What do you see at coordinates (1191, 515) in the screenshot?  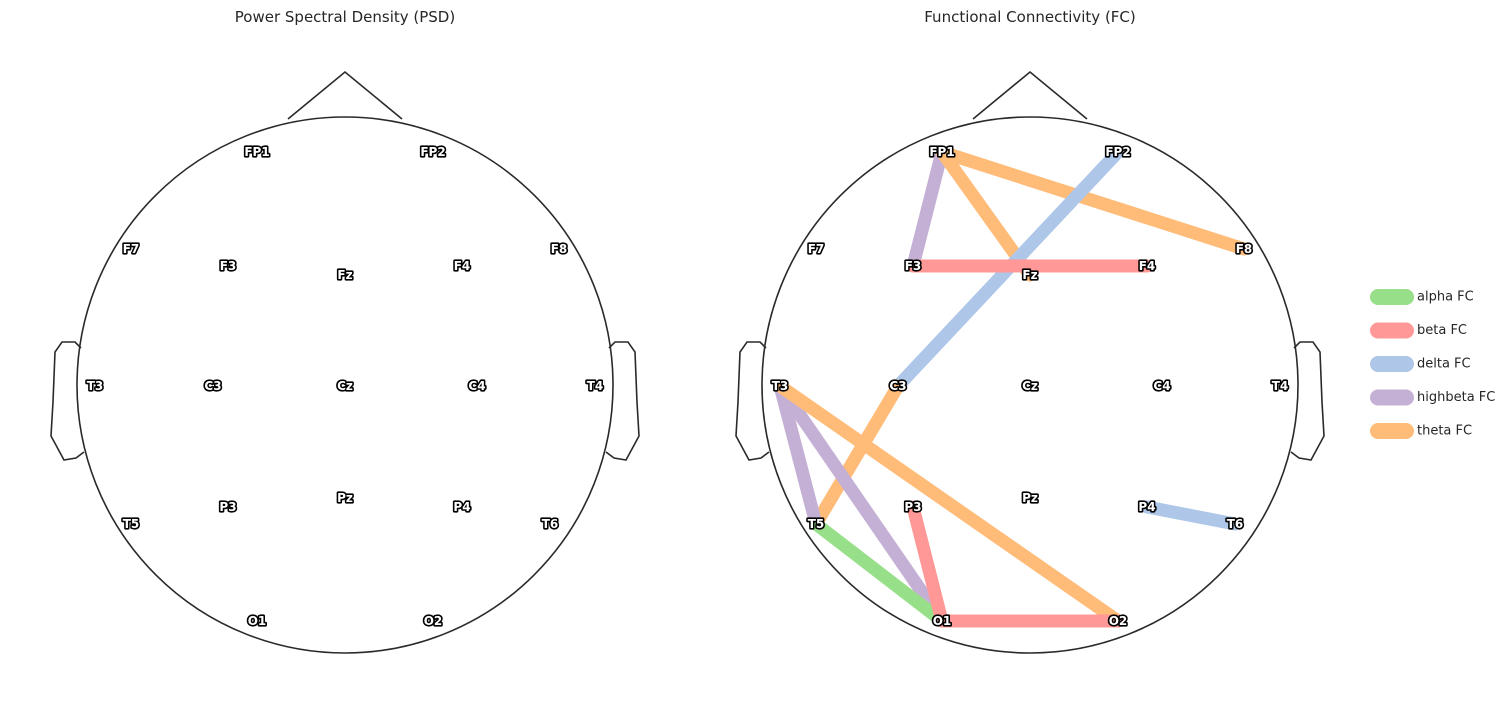 I see `connection-delta-P4-T6` at bounding box center [1191, 515].